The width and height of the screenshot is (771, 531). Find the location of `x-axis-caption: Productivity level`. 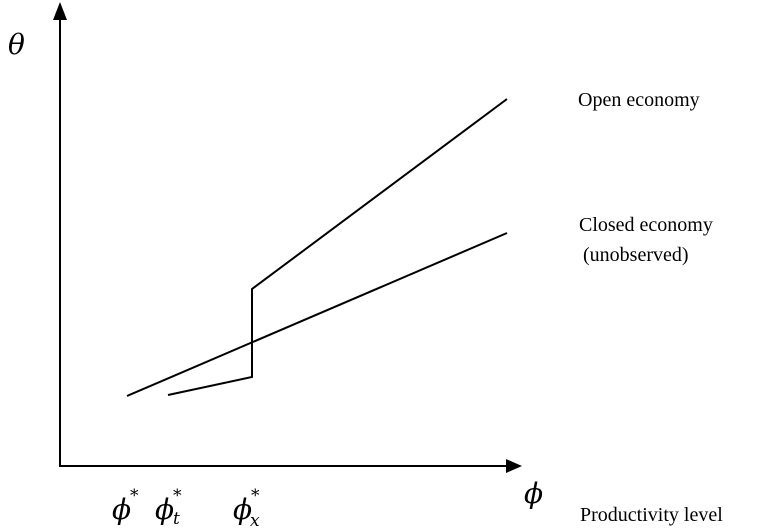

x-axis-caption: Productivity level is located at coordinates (651, 515).